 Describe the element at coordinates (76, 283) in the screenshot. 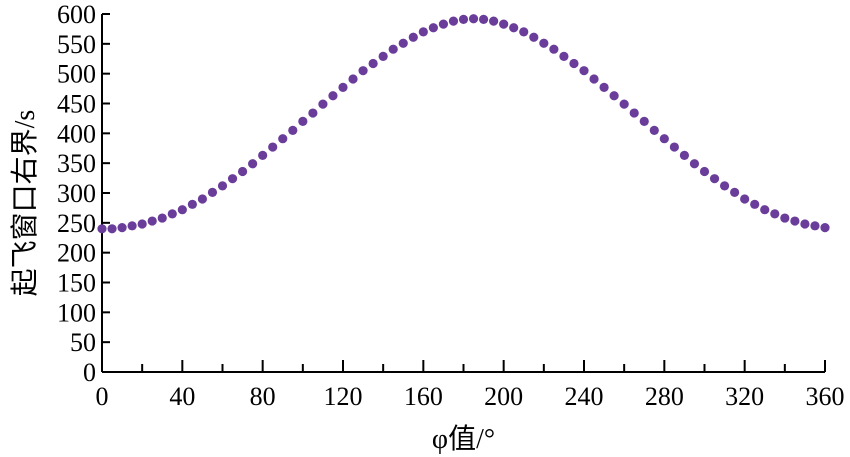

I see `y-tick-label: 150` at that location.